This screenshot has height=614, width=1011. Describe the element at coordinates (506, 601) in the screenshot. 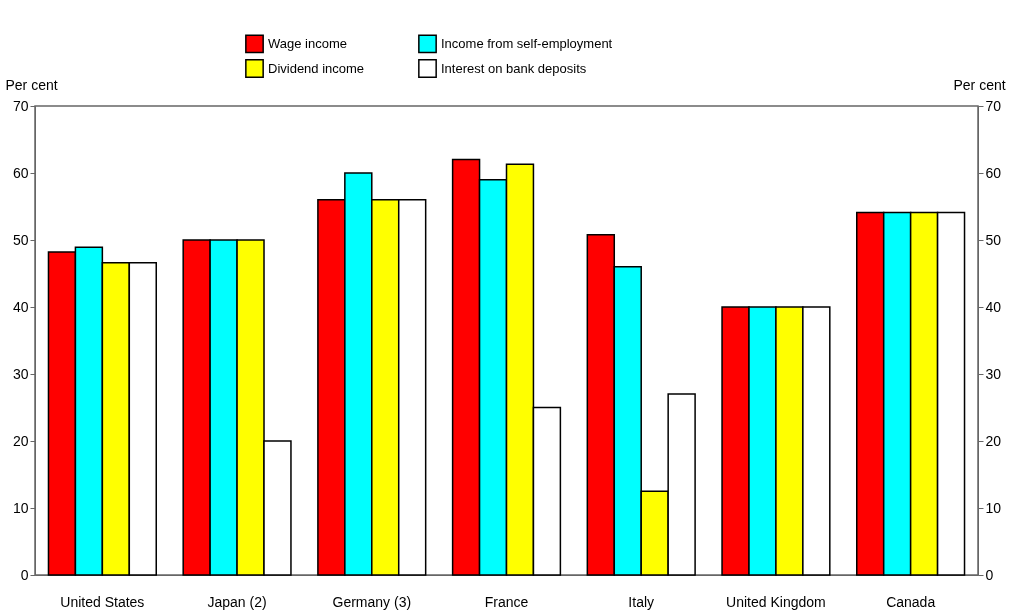

I see `x-tick-label: France` at that location.